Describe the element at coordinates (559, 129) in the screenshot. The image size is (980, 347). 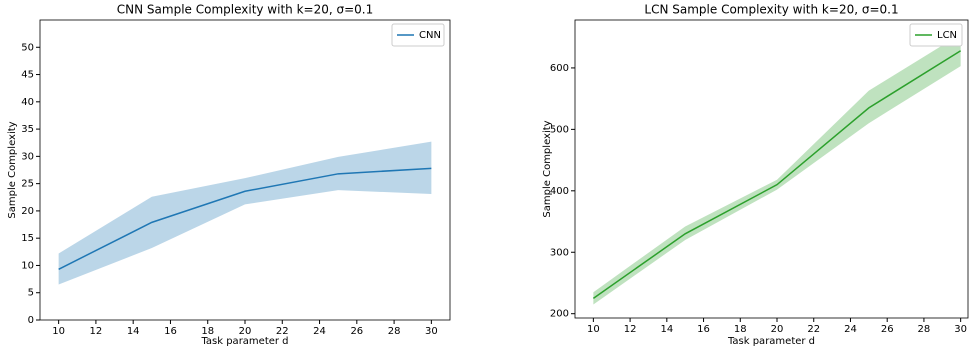
I see `y-tick-label: 500` at that location.